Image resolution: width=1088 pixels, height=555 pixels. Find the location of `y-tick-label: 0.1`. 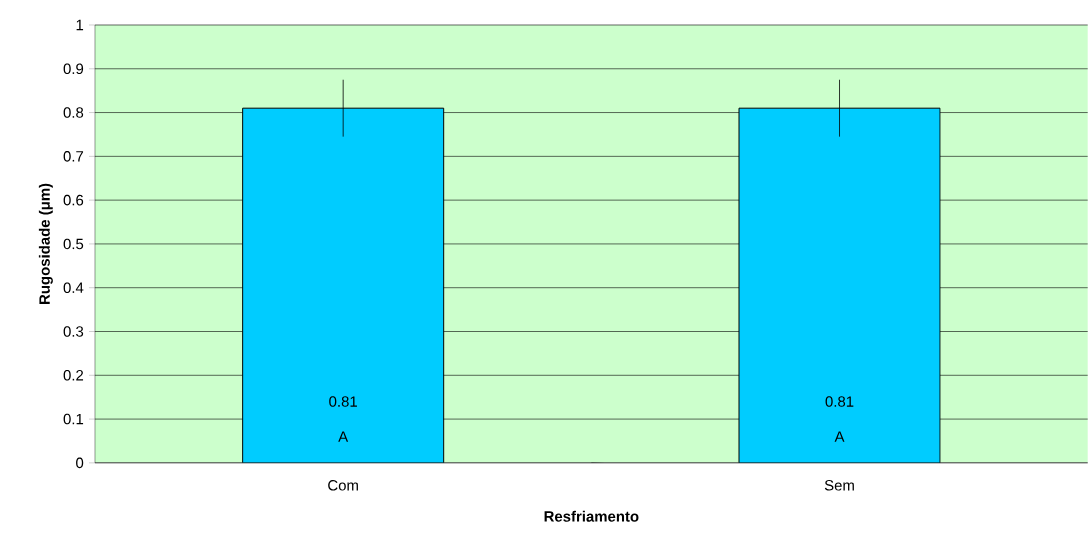

y-tick-label: 0.1 is located at coordinates (73, 419).